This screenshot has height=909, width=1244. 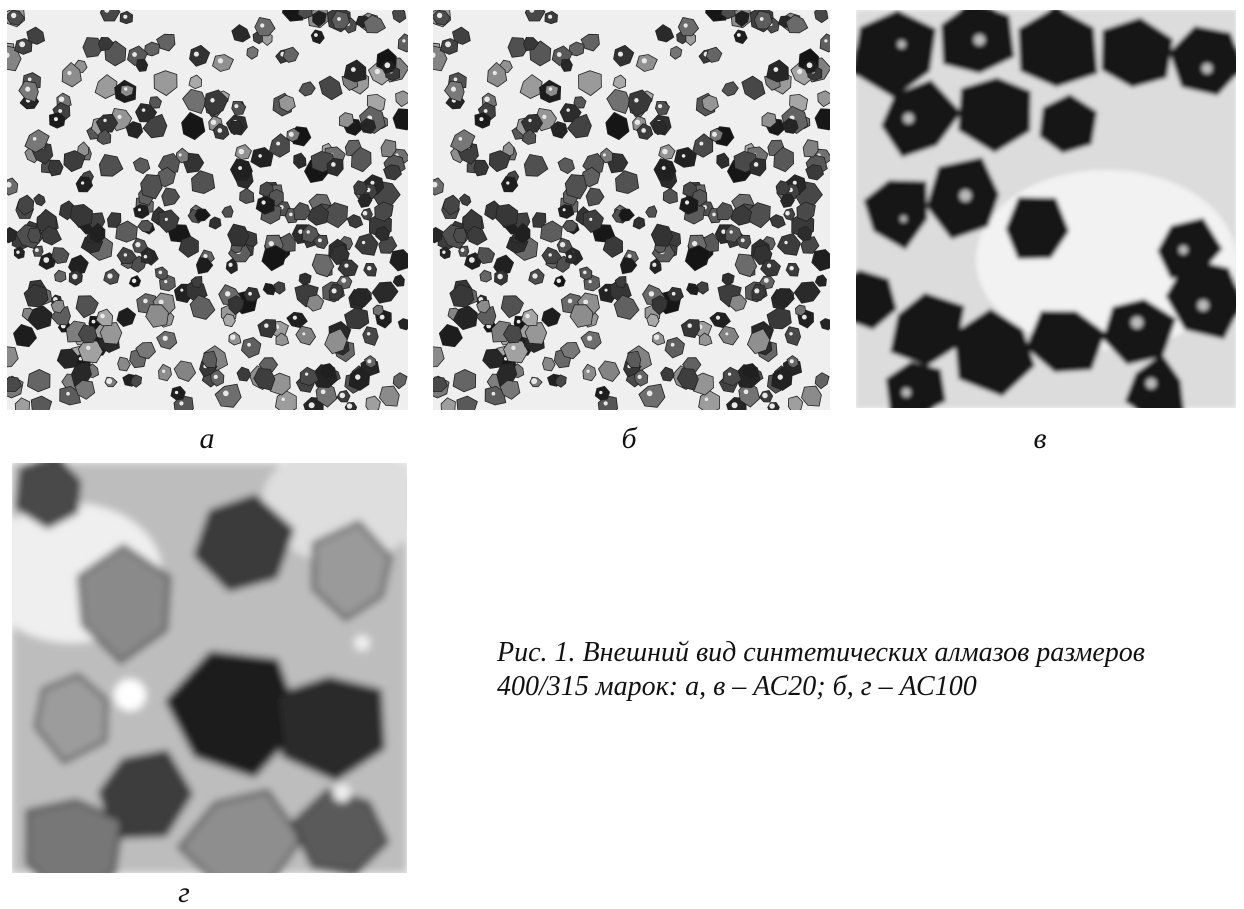 I want to click on figure-panel-g, so click(x=209, y=668).